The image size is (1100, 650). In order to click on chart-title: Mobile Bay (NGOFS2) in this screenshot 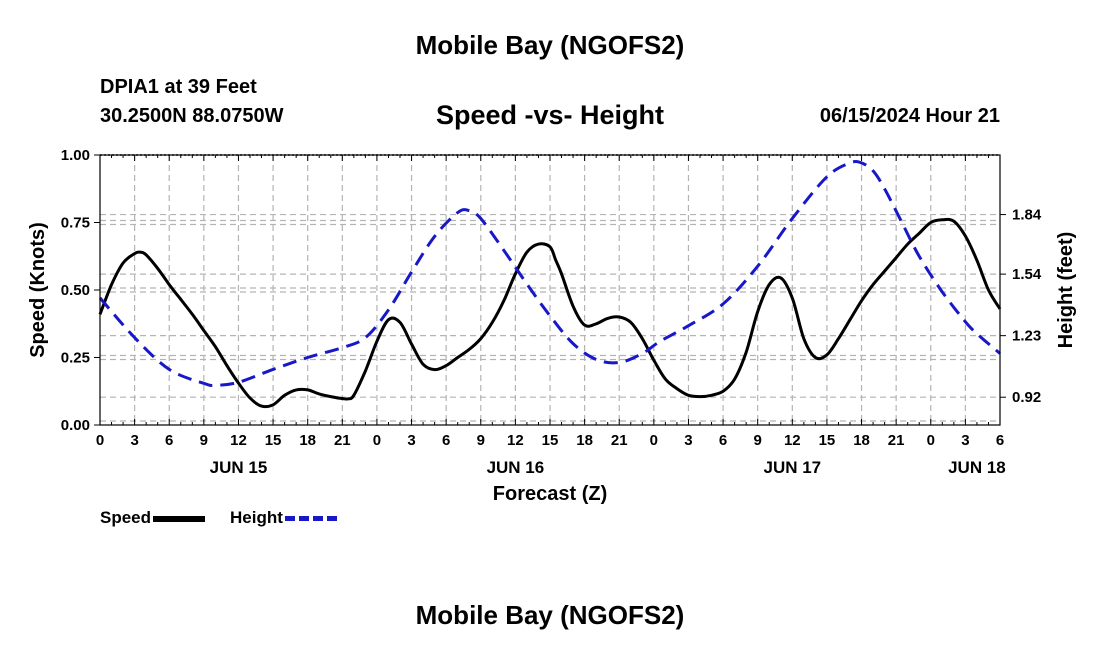, I will do `click(550, 45)`.